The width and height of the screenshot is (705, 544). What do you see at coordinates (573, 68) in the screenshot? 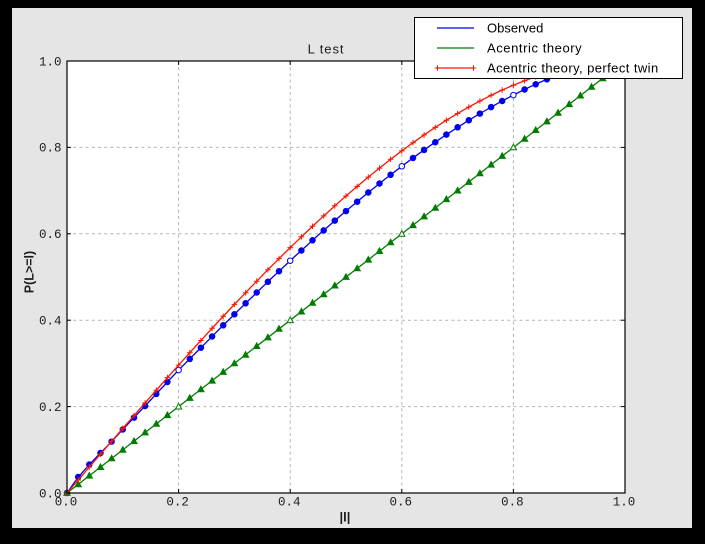
I see `svg-text: Acentric theory, perfect twin` at bounding box center [573, 68].